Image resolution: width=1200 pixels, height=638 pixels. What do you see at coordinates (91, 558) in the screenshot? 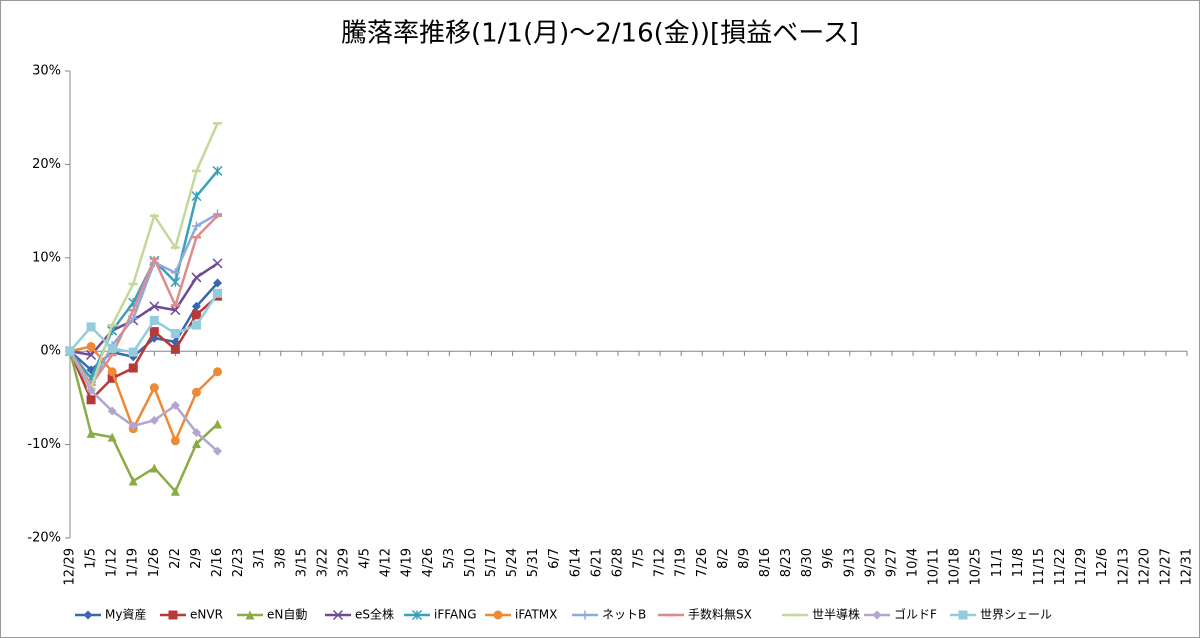
I see `x-tick-label: 1/5` at bounding box center [91, 558].